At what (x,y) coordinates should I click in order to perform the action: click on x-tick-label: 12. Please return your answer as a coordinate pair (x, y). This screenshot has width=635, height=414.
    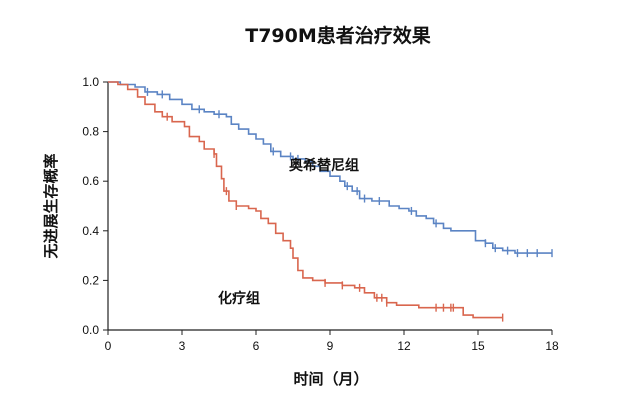
    Looking at the image, I should click on (404, 346).